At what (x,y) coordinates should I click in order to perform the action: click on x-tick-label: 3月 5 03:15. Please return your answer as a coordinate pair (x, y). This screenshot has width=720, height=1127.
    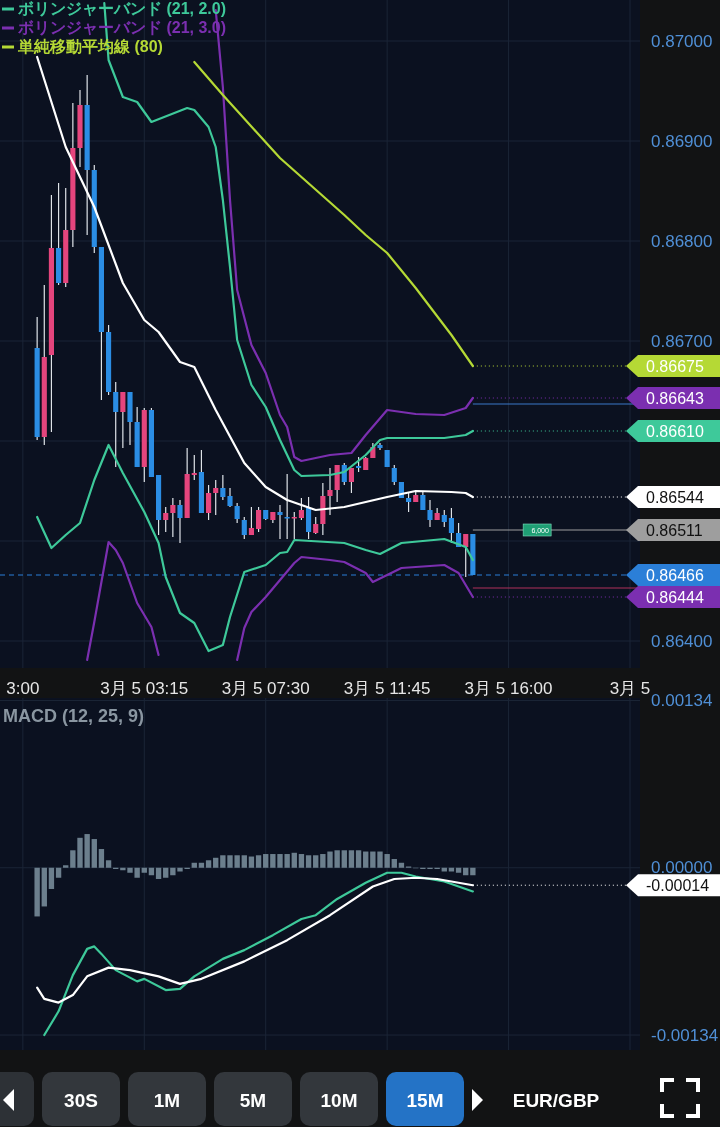
    Looking at the image, I should click on (144, 688).